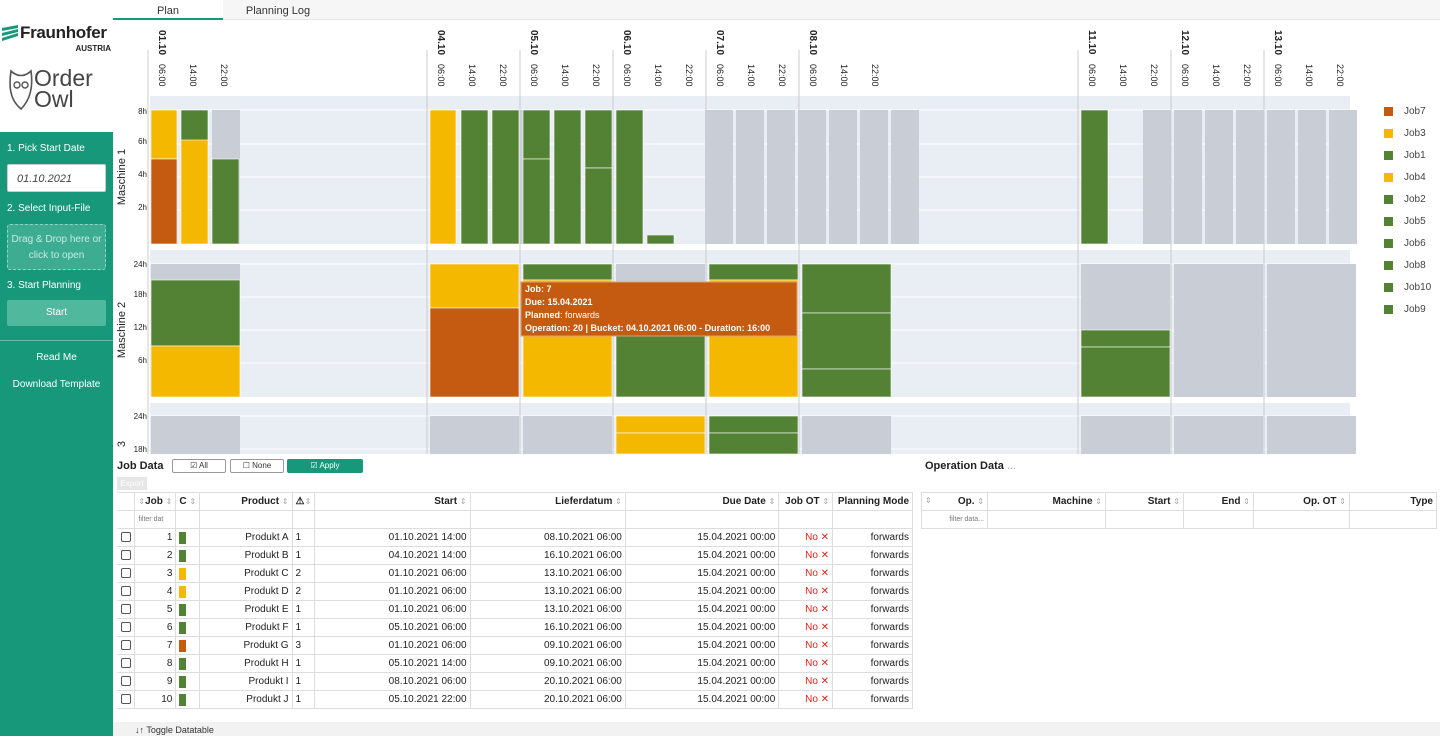 This screenshot has height=738, width=1440. What do you see at coordinates (1393, 501) in the screenshot?
I see `col-type: Type` at bounding box center [1393, 501].